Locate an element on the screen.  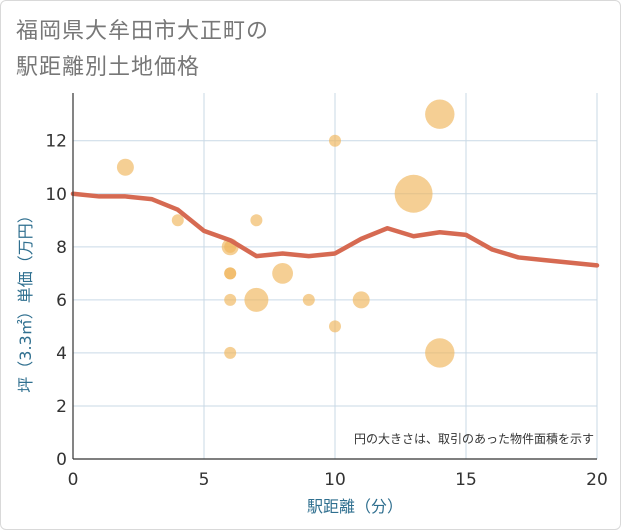
y-tick-label-12: 12 is located at coordinates (56, 142).